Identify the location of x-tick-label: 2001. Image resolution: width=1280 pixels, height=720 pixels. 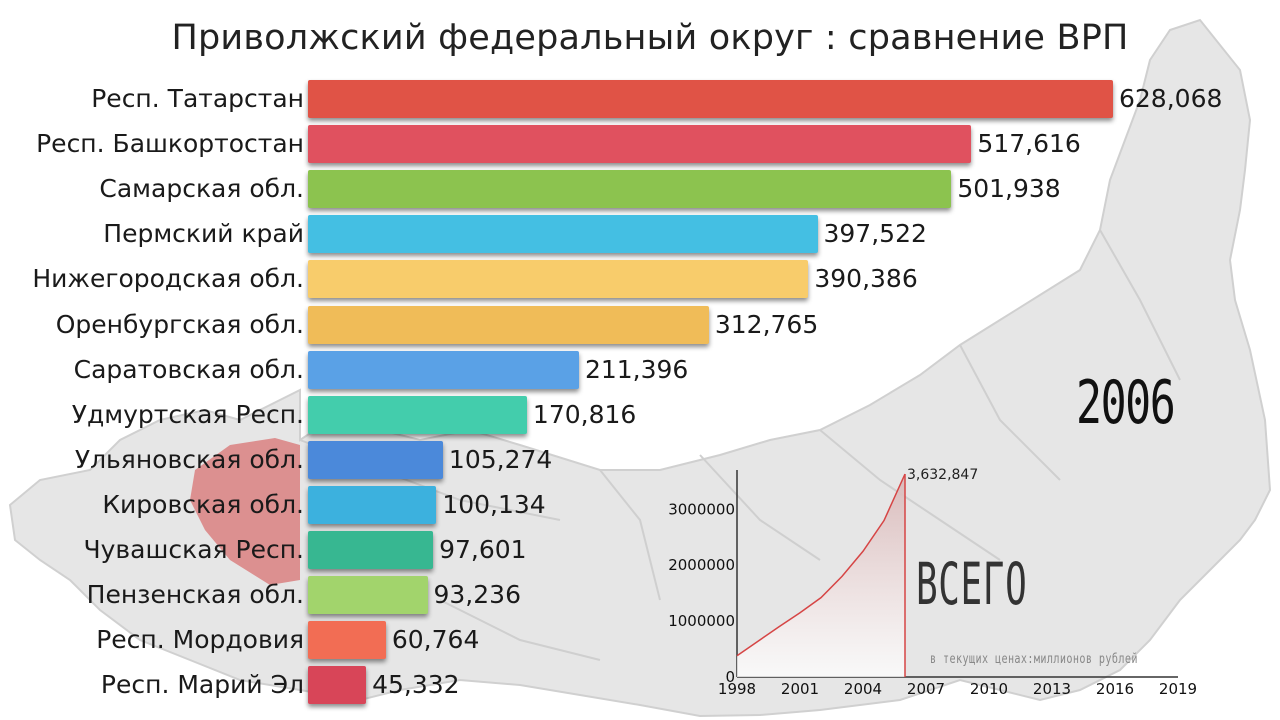
(800, 689).